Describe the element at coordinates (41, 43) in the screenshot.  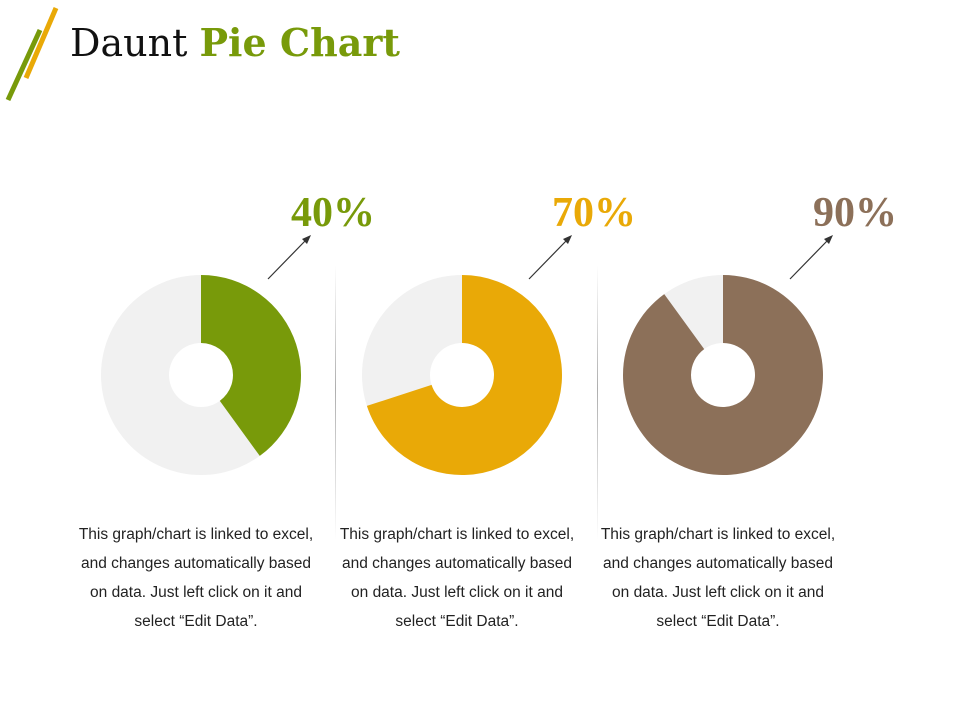
I see `logo-yellow-stroke` at that location.